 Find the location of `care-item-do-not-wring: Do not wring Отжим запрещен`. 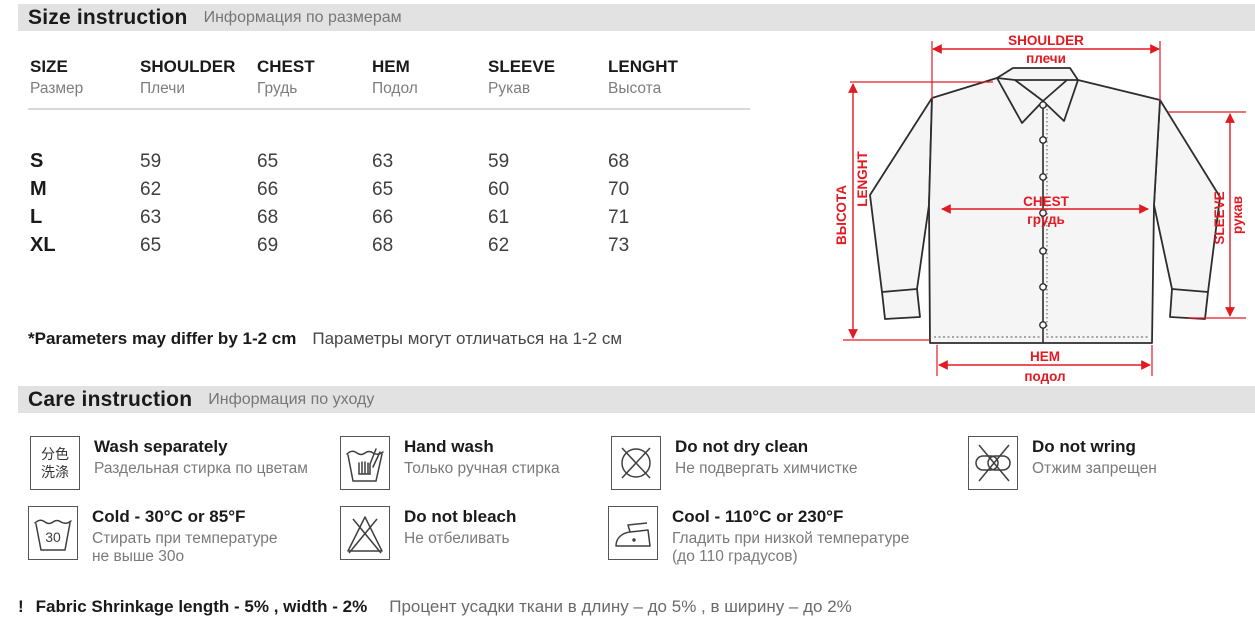

care-item-do-not-wring: Do not wring Отжим запрещен is located at coordinates (1062, 463).